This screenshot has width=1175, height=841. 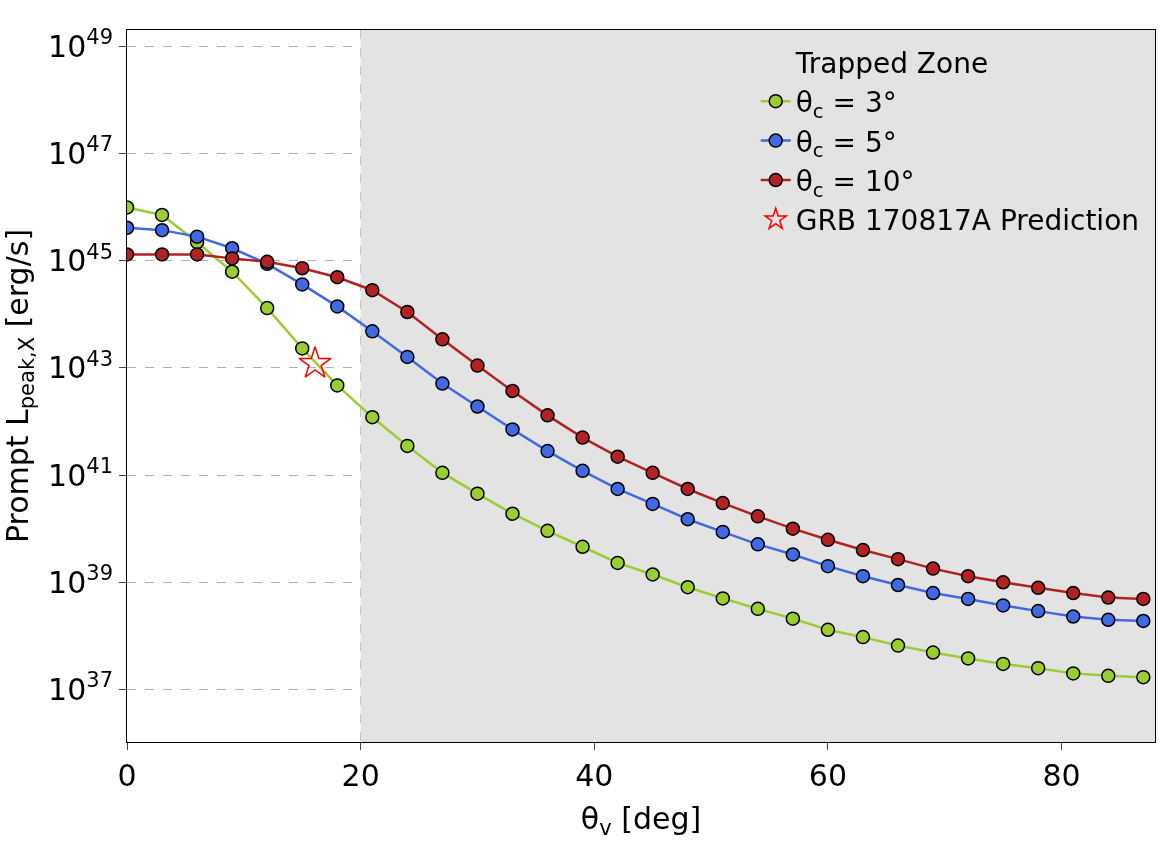 I want to click on legend-label: θ$_{c}$ = 5°, so click(x=846, y=144).